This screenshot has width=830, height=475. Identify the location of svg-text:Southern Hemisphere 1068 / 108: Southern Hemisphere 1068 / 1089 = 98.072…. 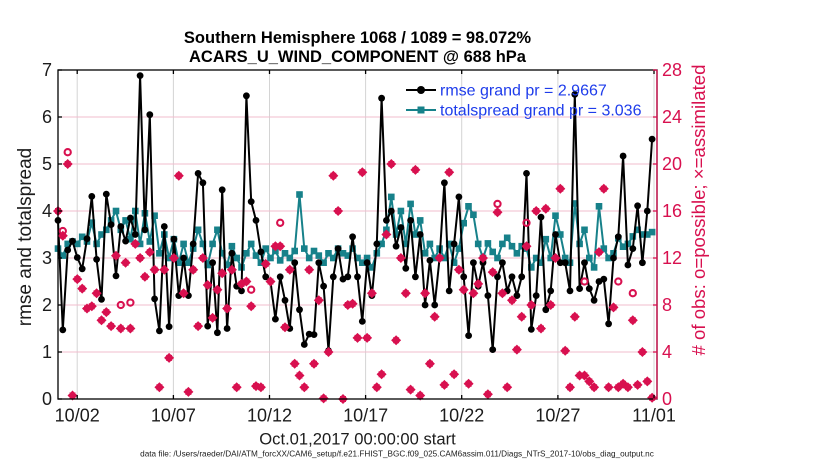
(357, 38).